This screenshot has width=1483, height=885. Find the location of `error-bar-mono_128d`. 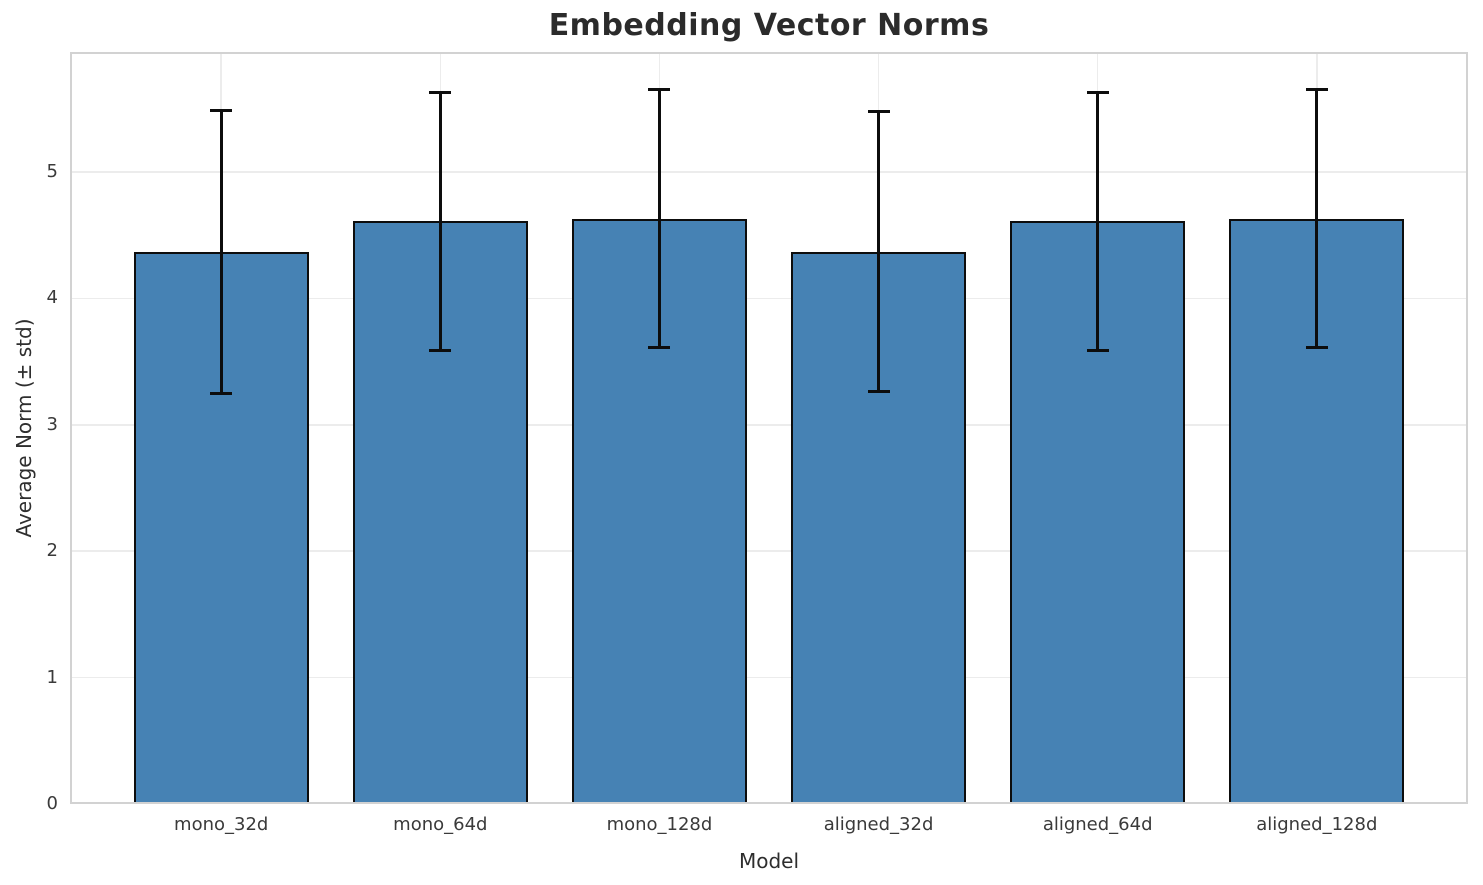

error-bar-mono_128d is located at coordinates (659, 218).